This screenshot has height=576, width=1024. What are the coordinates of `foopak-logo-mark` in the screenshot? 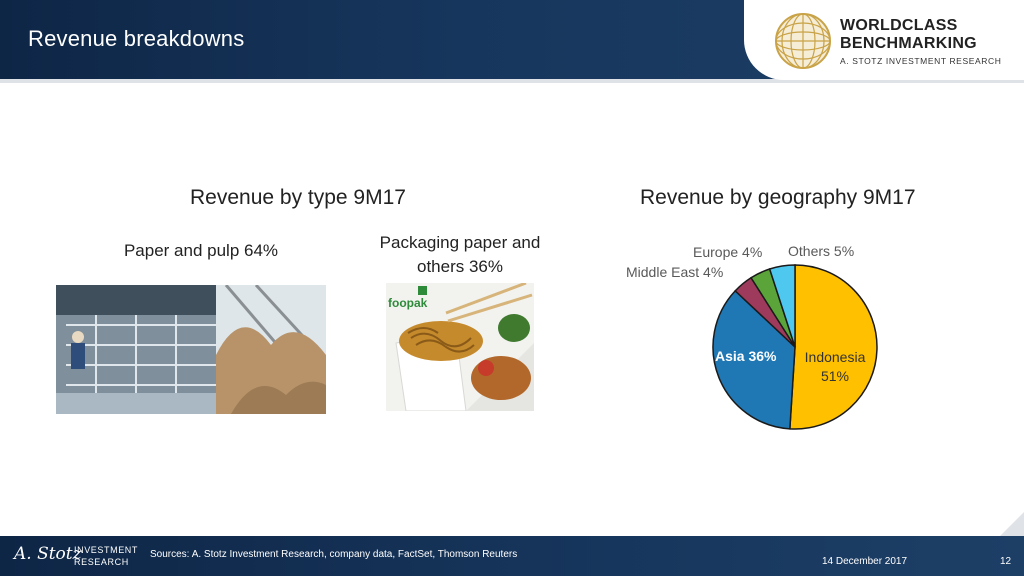 It's located at (422, 290).